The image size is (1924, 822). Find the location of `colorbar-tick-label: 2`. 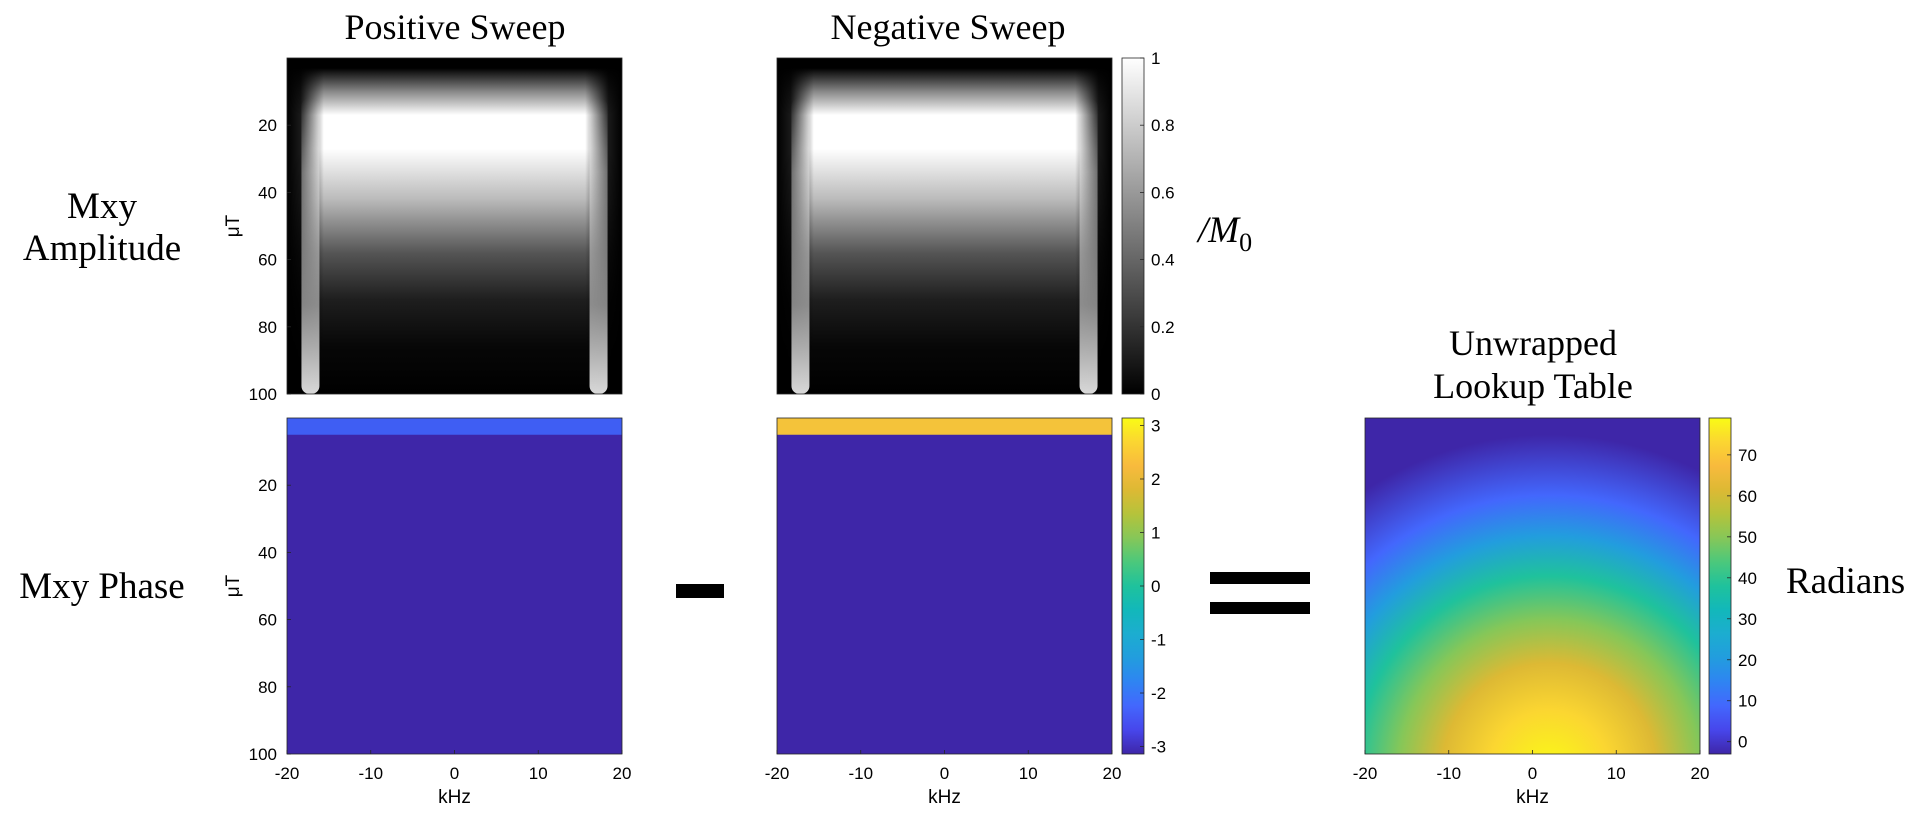

colorbar-tick-label: 2 is located at coordinates (1155, 479).